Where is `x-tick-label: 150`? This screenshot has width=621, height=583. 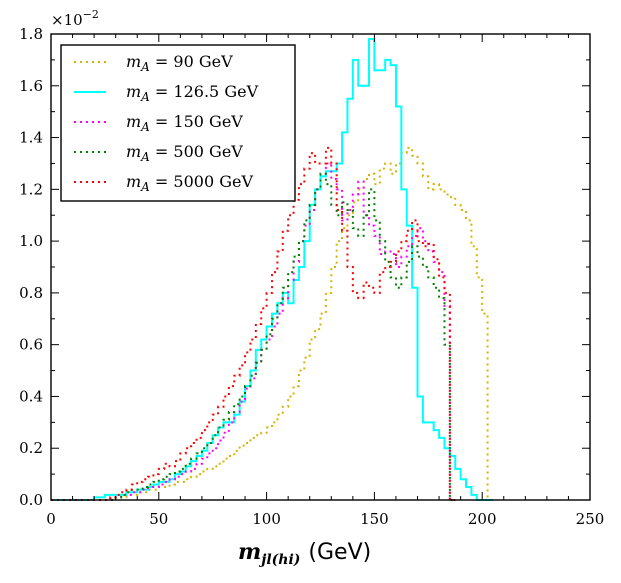 x-tick-label: 150 is located at coordinates (374, 519).